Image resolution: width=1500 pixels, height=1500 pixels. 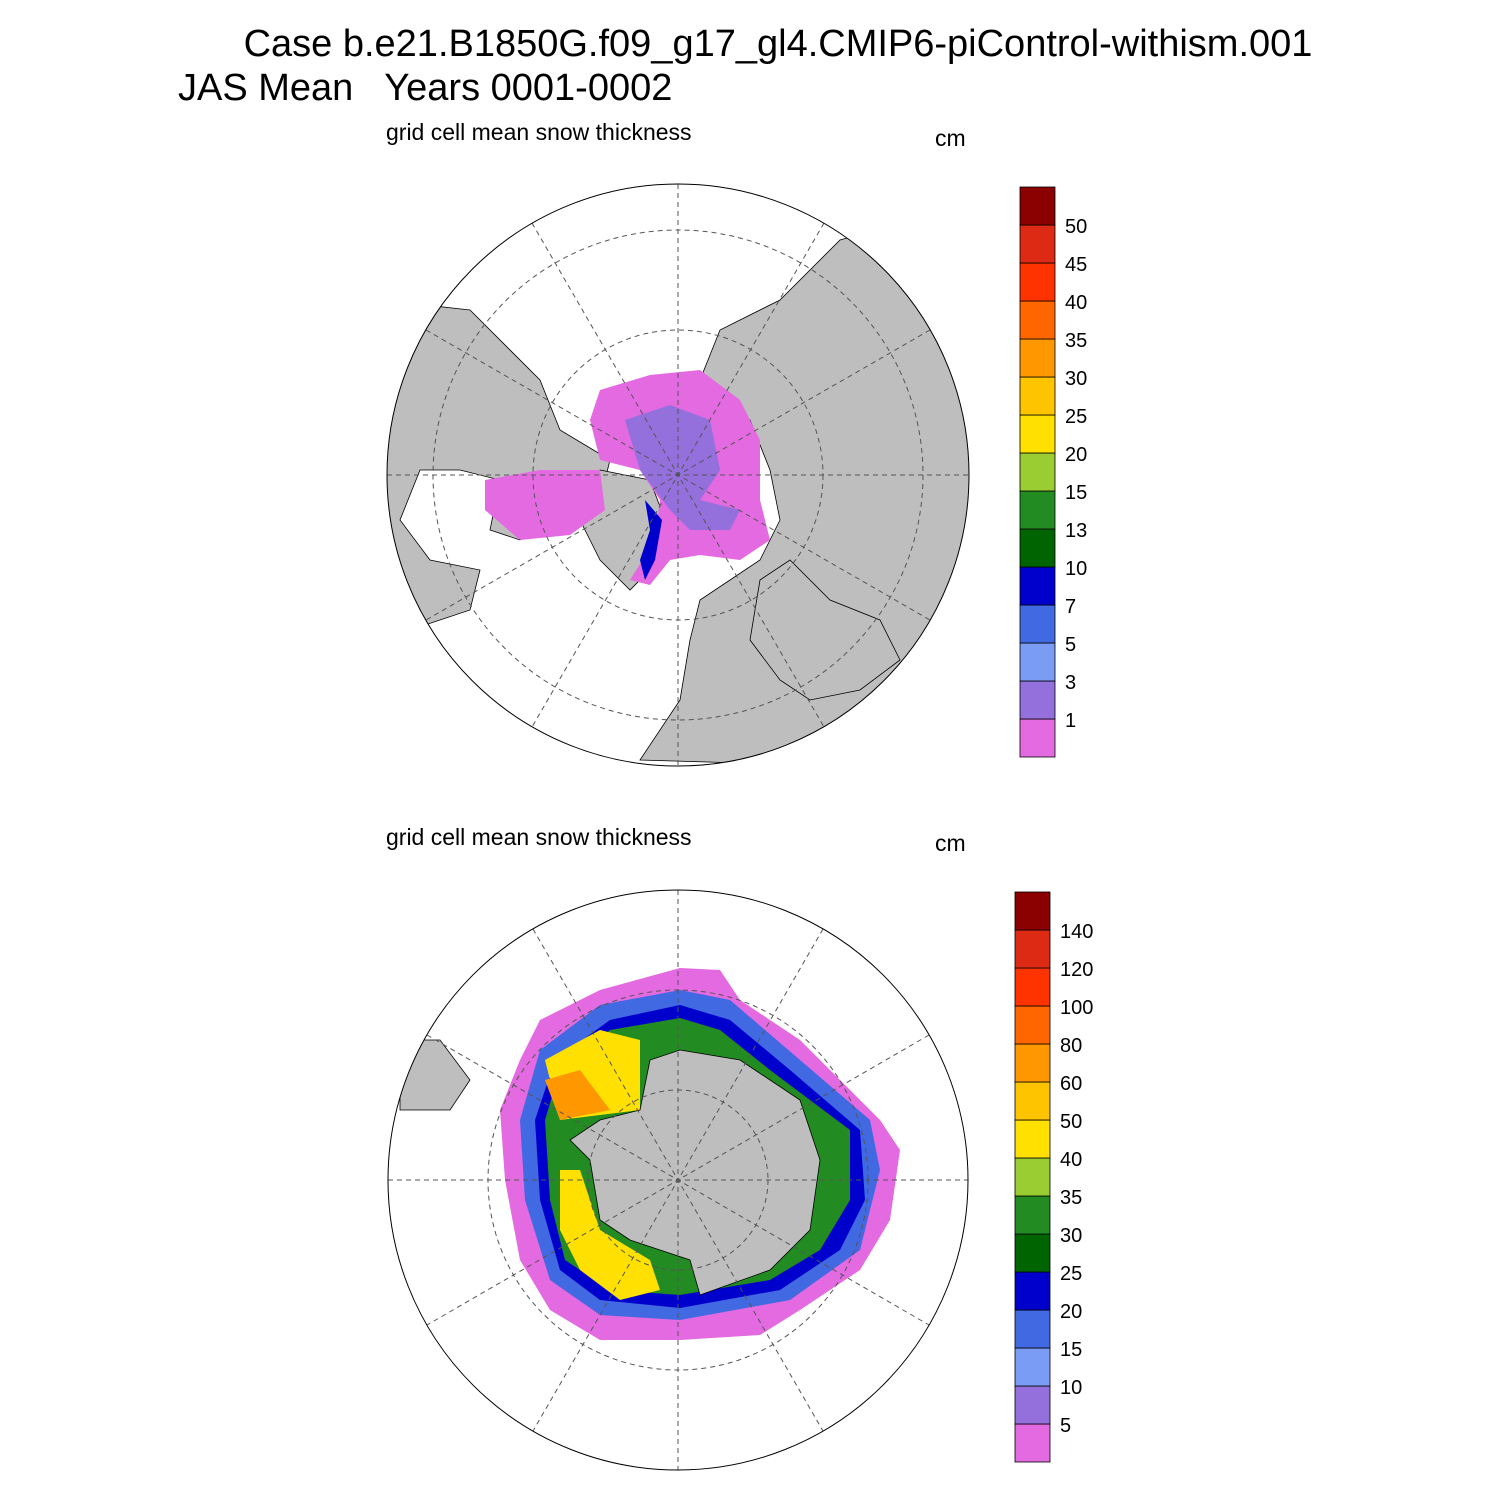 I want to click on colorbar-label: 7, so click(x=1070, y=607).